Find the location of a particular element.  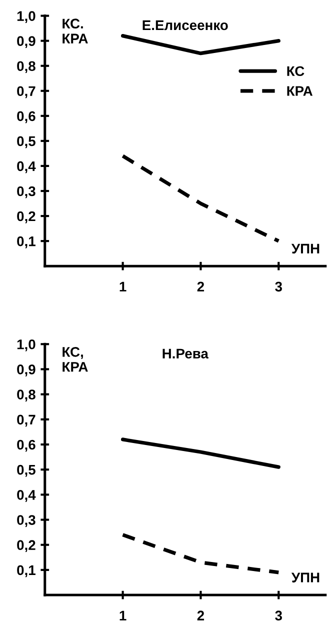

y-axis-title: КС. КРА is located at coordinates (75, 31).